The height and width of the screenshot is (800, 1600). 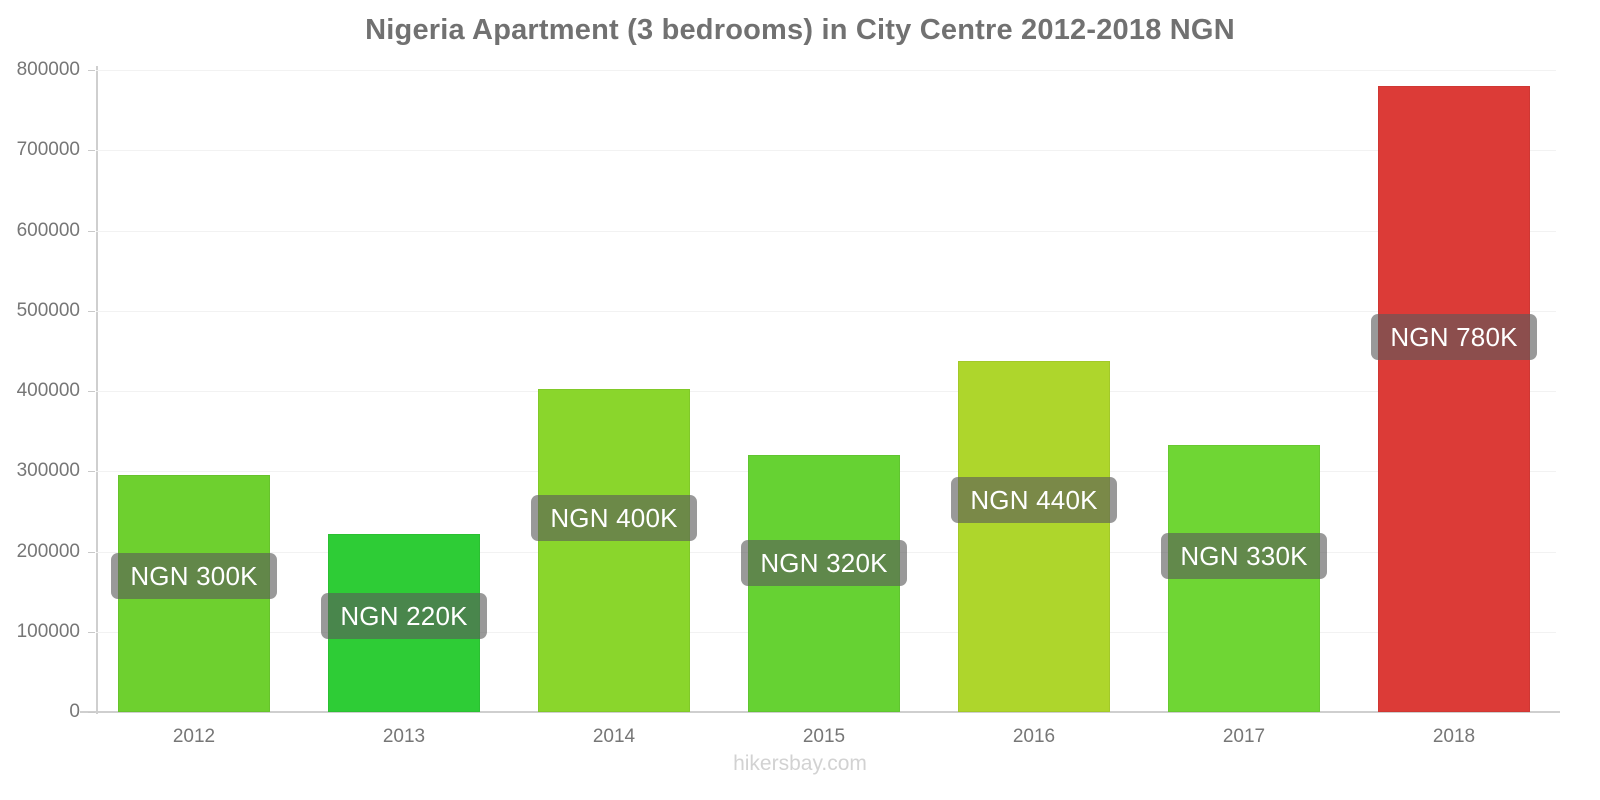 What do you see at coordinates (1454, 736) in the screenshot?
I see `x-axis-tick-label: 2018` at bounding box center [1454, 736].